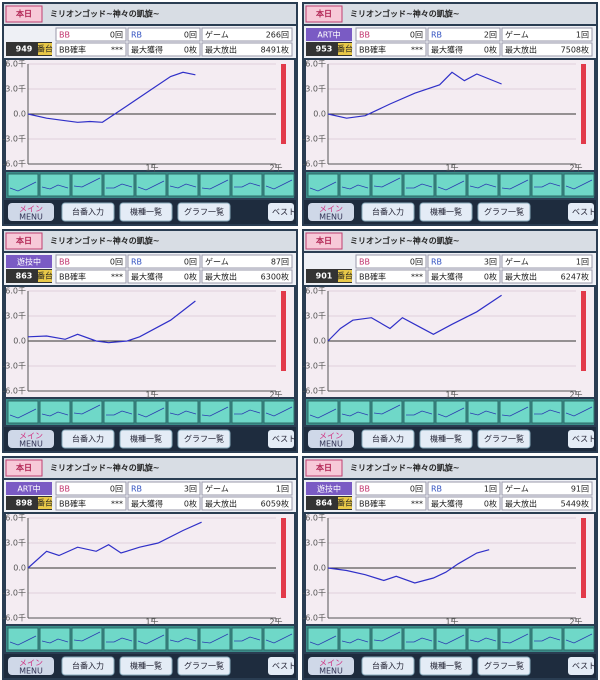 The height and width of the screenshot is (680, 600). What do you see at coordinates (24, 49) in the screenshot?
I see `machine-number: 949` at bounding box center [24, 49].